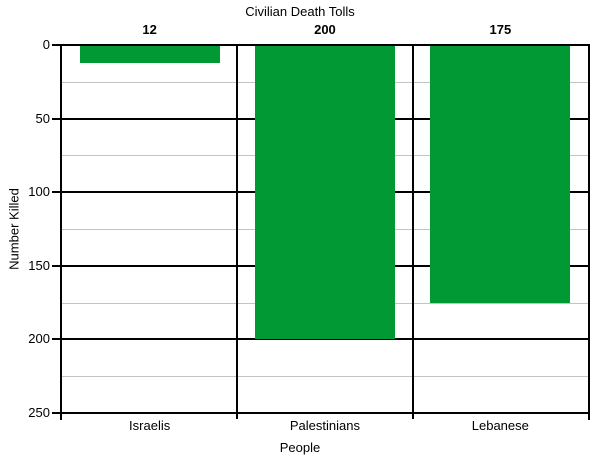 The image size is (600, 463). Describe the element at coordinates (39, 412) in the screenshot. I see `y-tick-label: 250` at that location.